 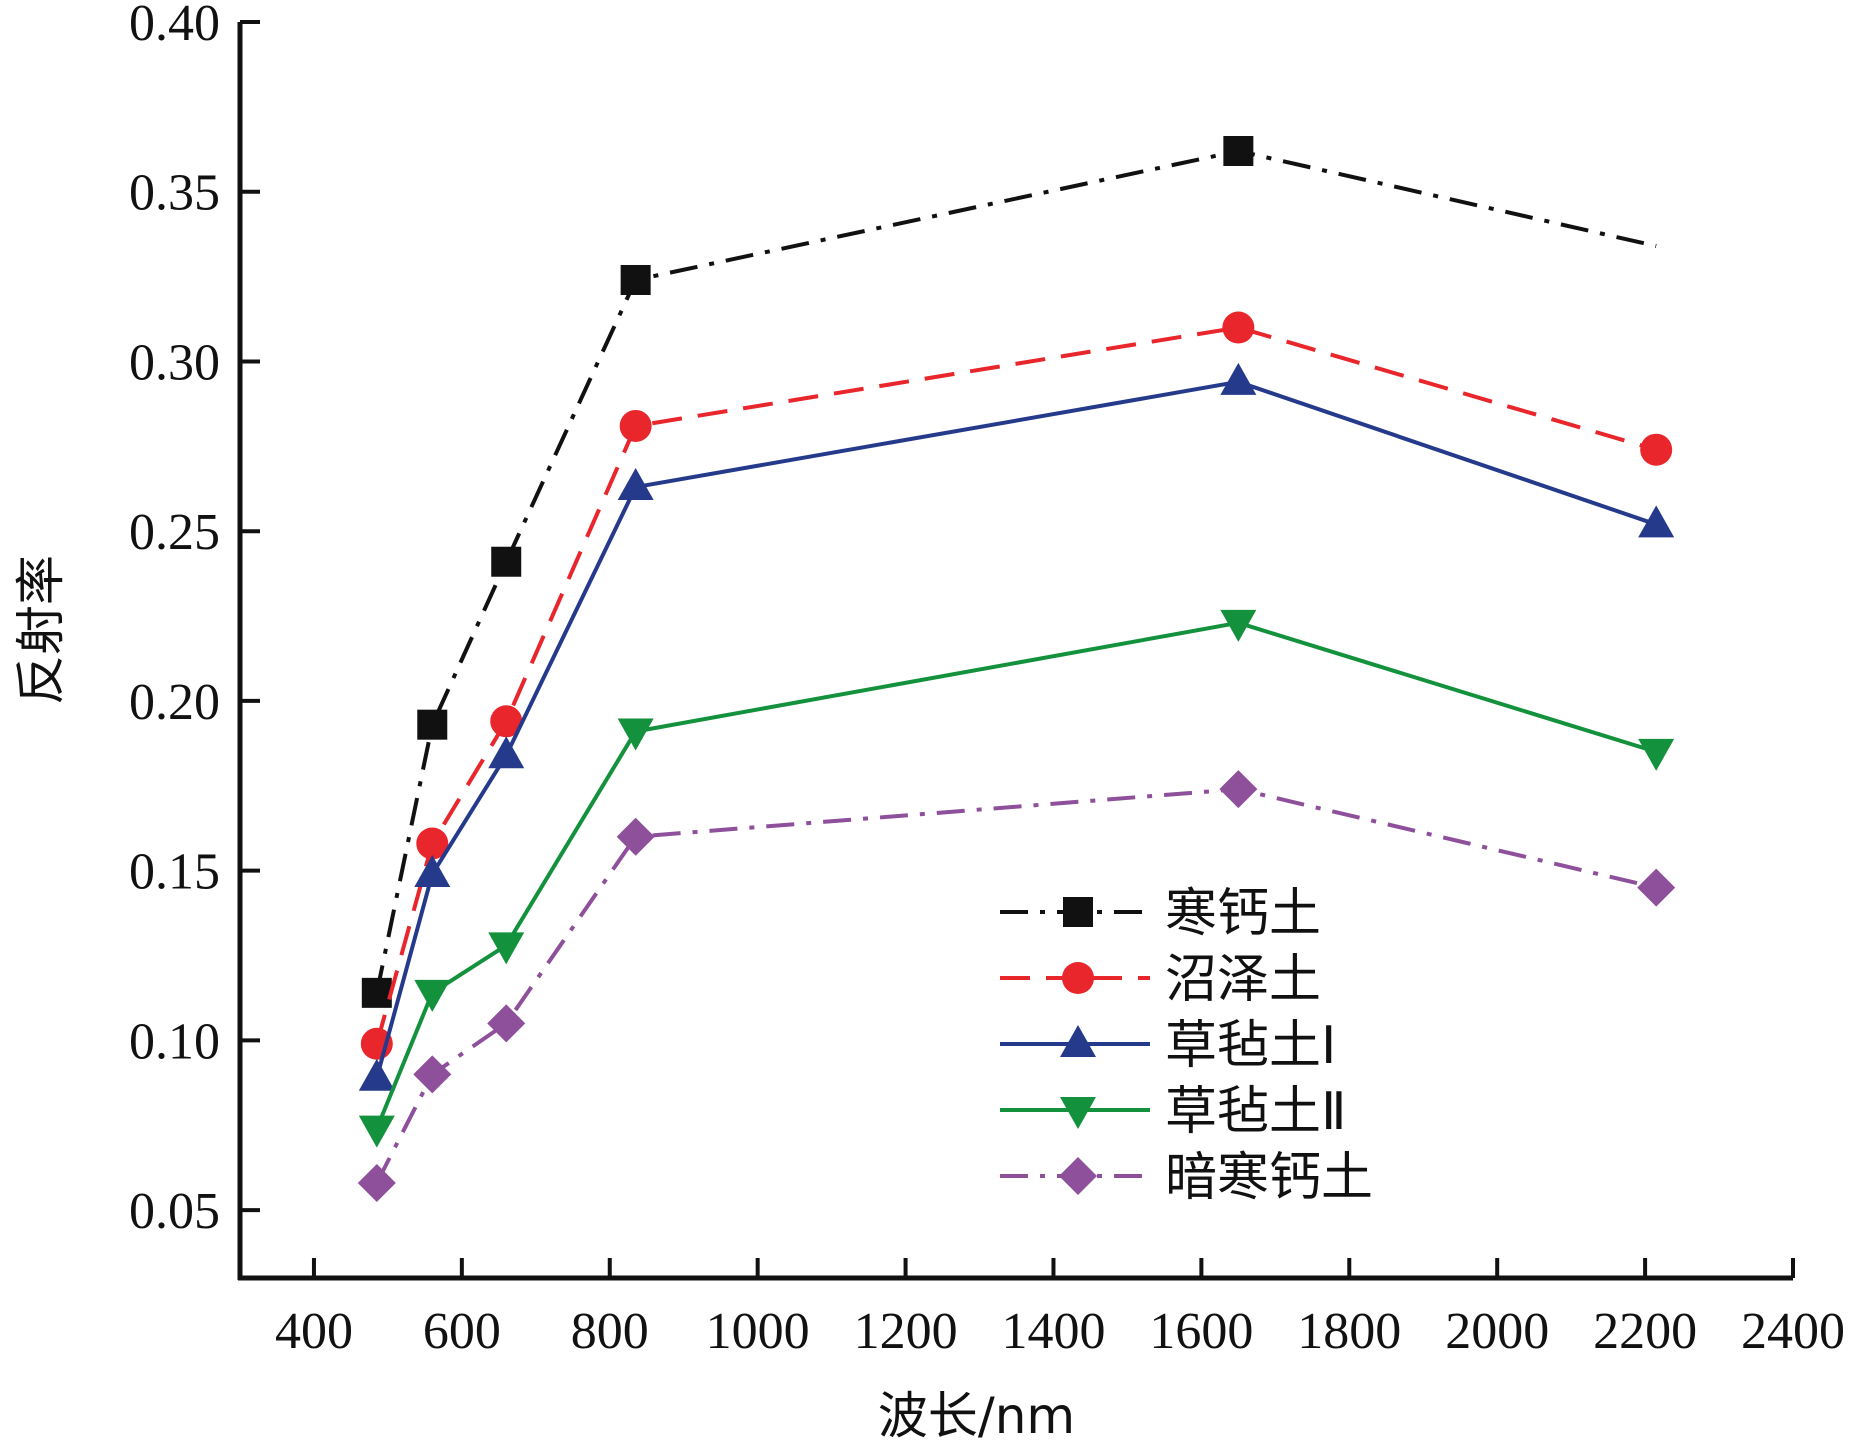 What do you see at coordinates (314, 1331) in the screenshot?
I see `x-tick-label: 400` at bounding box center [314, 1331].